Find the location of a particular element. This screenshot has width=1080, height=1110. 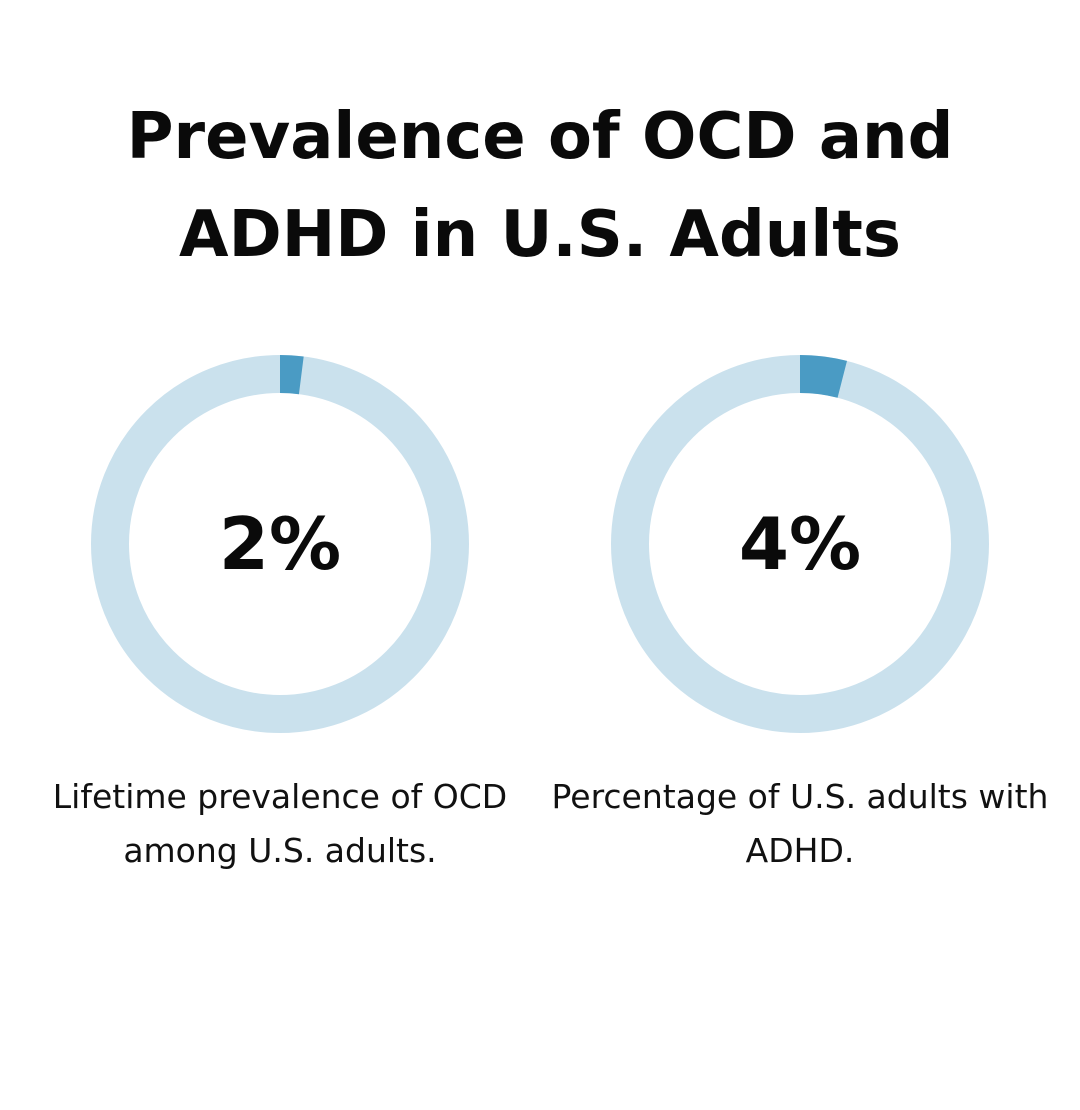

ocd-donut-chart is located at coordinates (280, 544).